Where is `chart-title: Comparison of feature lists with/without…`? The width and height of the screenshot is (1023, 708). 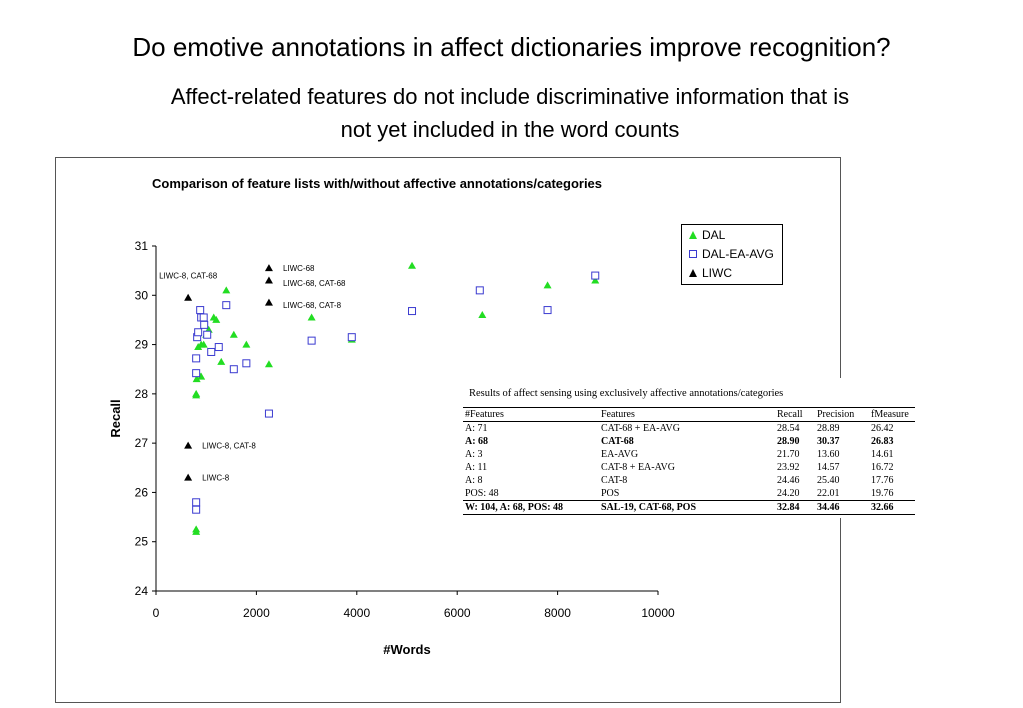
chart-title: Comparison of feature lists with/without… is located at coordinates (377, 183).